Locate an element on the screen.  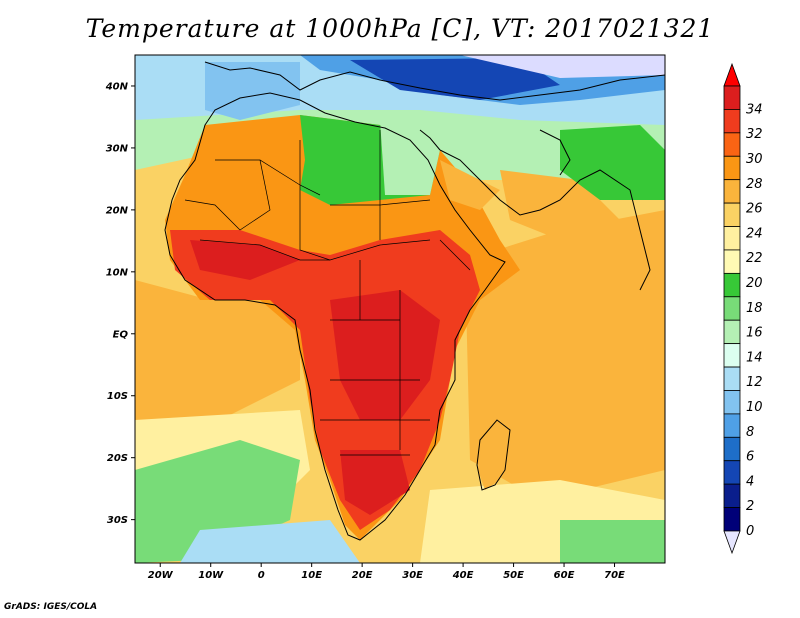
colorbar-label: 6 is located at coordinates (750, 457).